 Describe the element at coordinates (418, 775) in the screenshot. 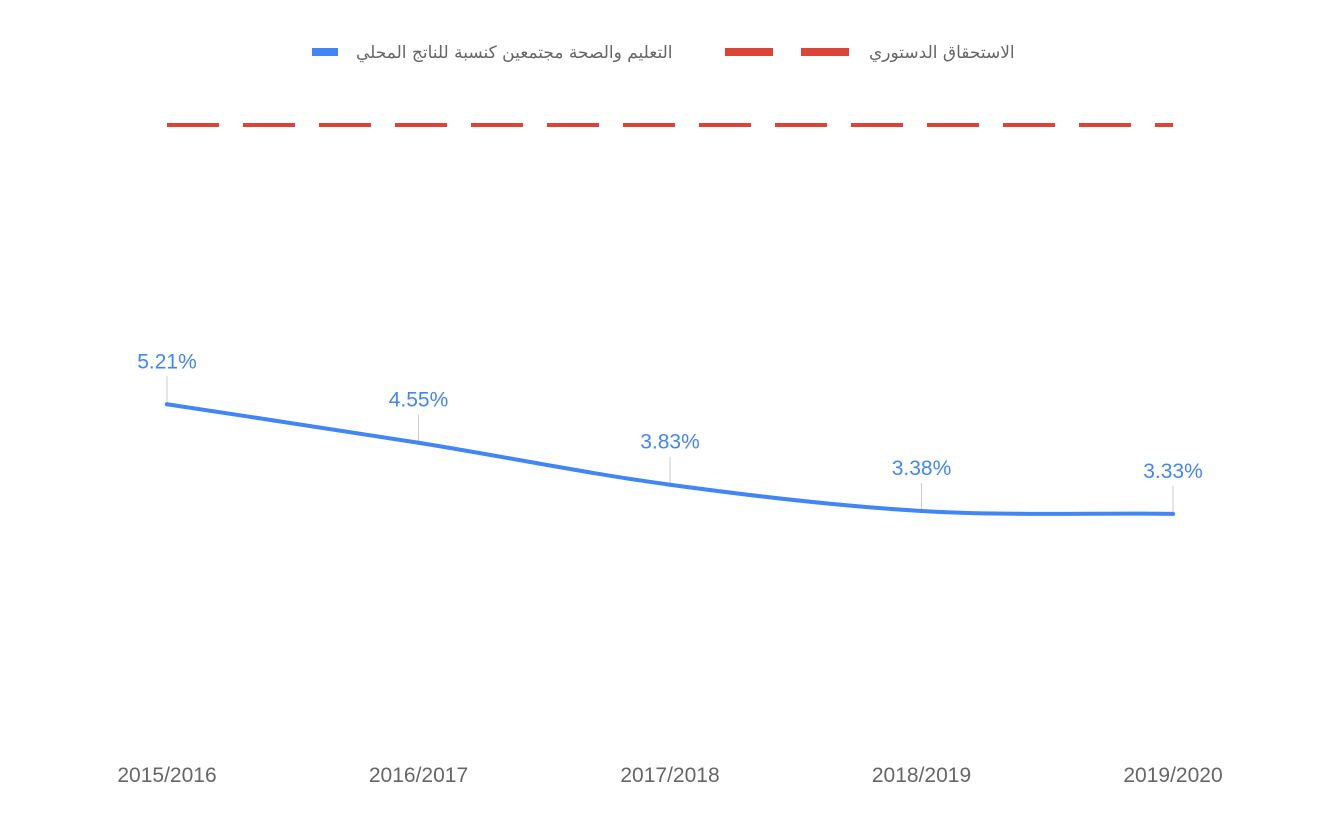

I see `x-tick-label: 2016/2017` at that location.